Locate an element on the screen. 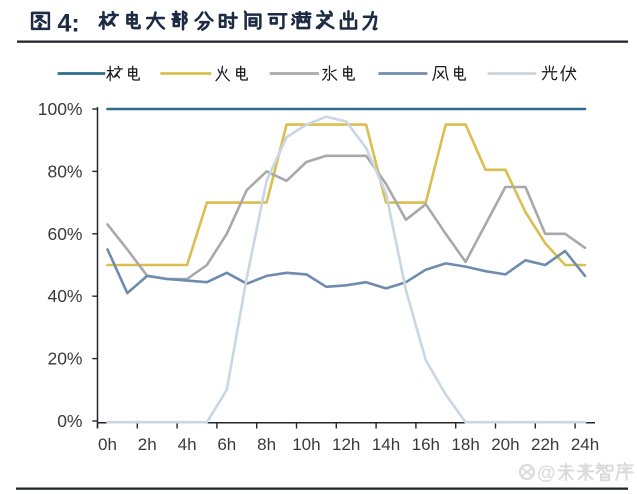 Image resolution: width=637 pixels, height=494 pixels. svg-text: 0h is located at coordinates (107, 444).